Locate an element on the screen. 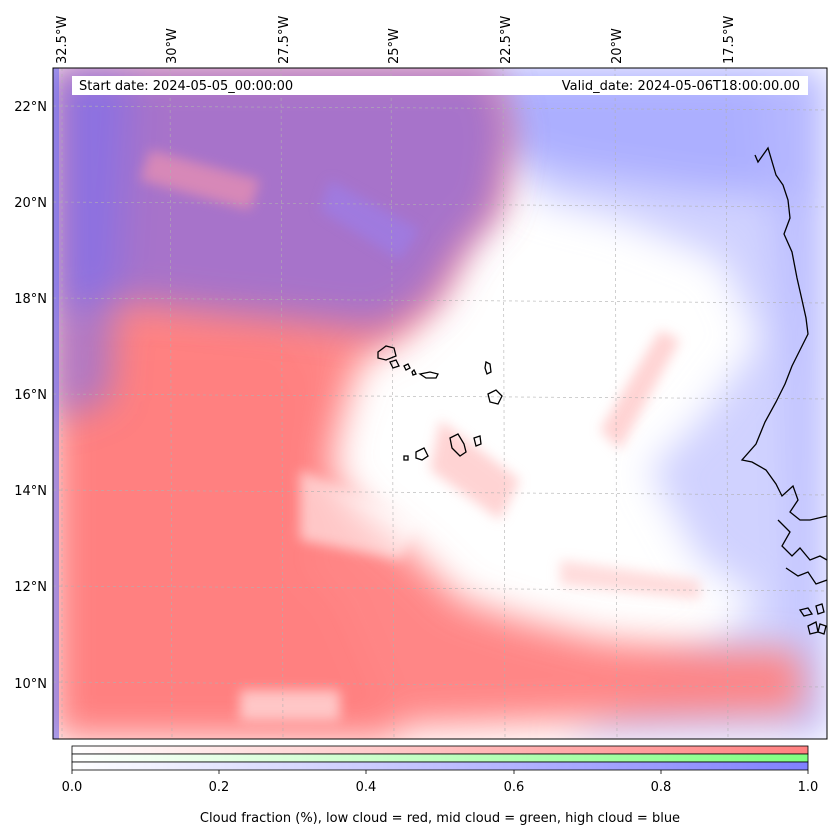  lon-label: 25°W is located at coordinates (394, 46).